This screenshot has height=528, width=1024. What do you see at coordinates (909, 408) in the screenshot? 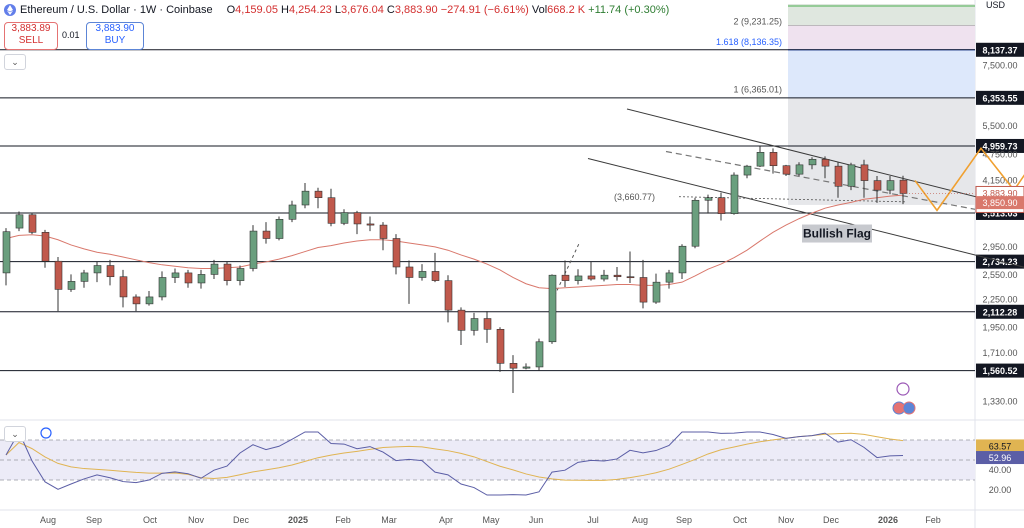
I see `earnings-flag-icon` at bounding box center [909, 408].